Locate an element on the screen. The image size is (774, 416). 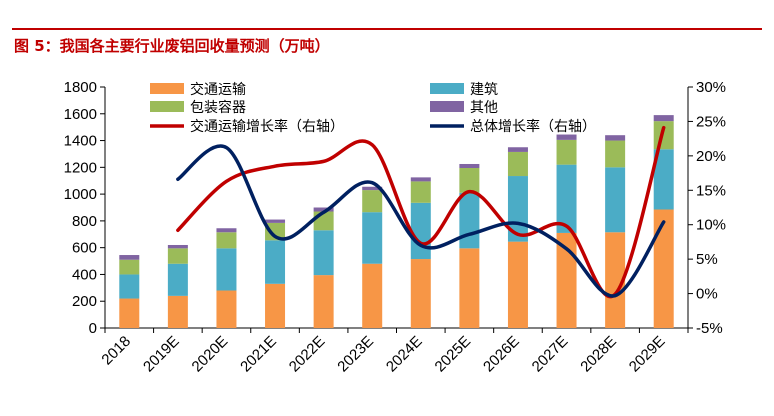
x-tick-label: 2023E is located at coordinates (355, 354).